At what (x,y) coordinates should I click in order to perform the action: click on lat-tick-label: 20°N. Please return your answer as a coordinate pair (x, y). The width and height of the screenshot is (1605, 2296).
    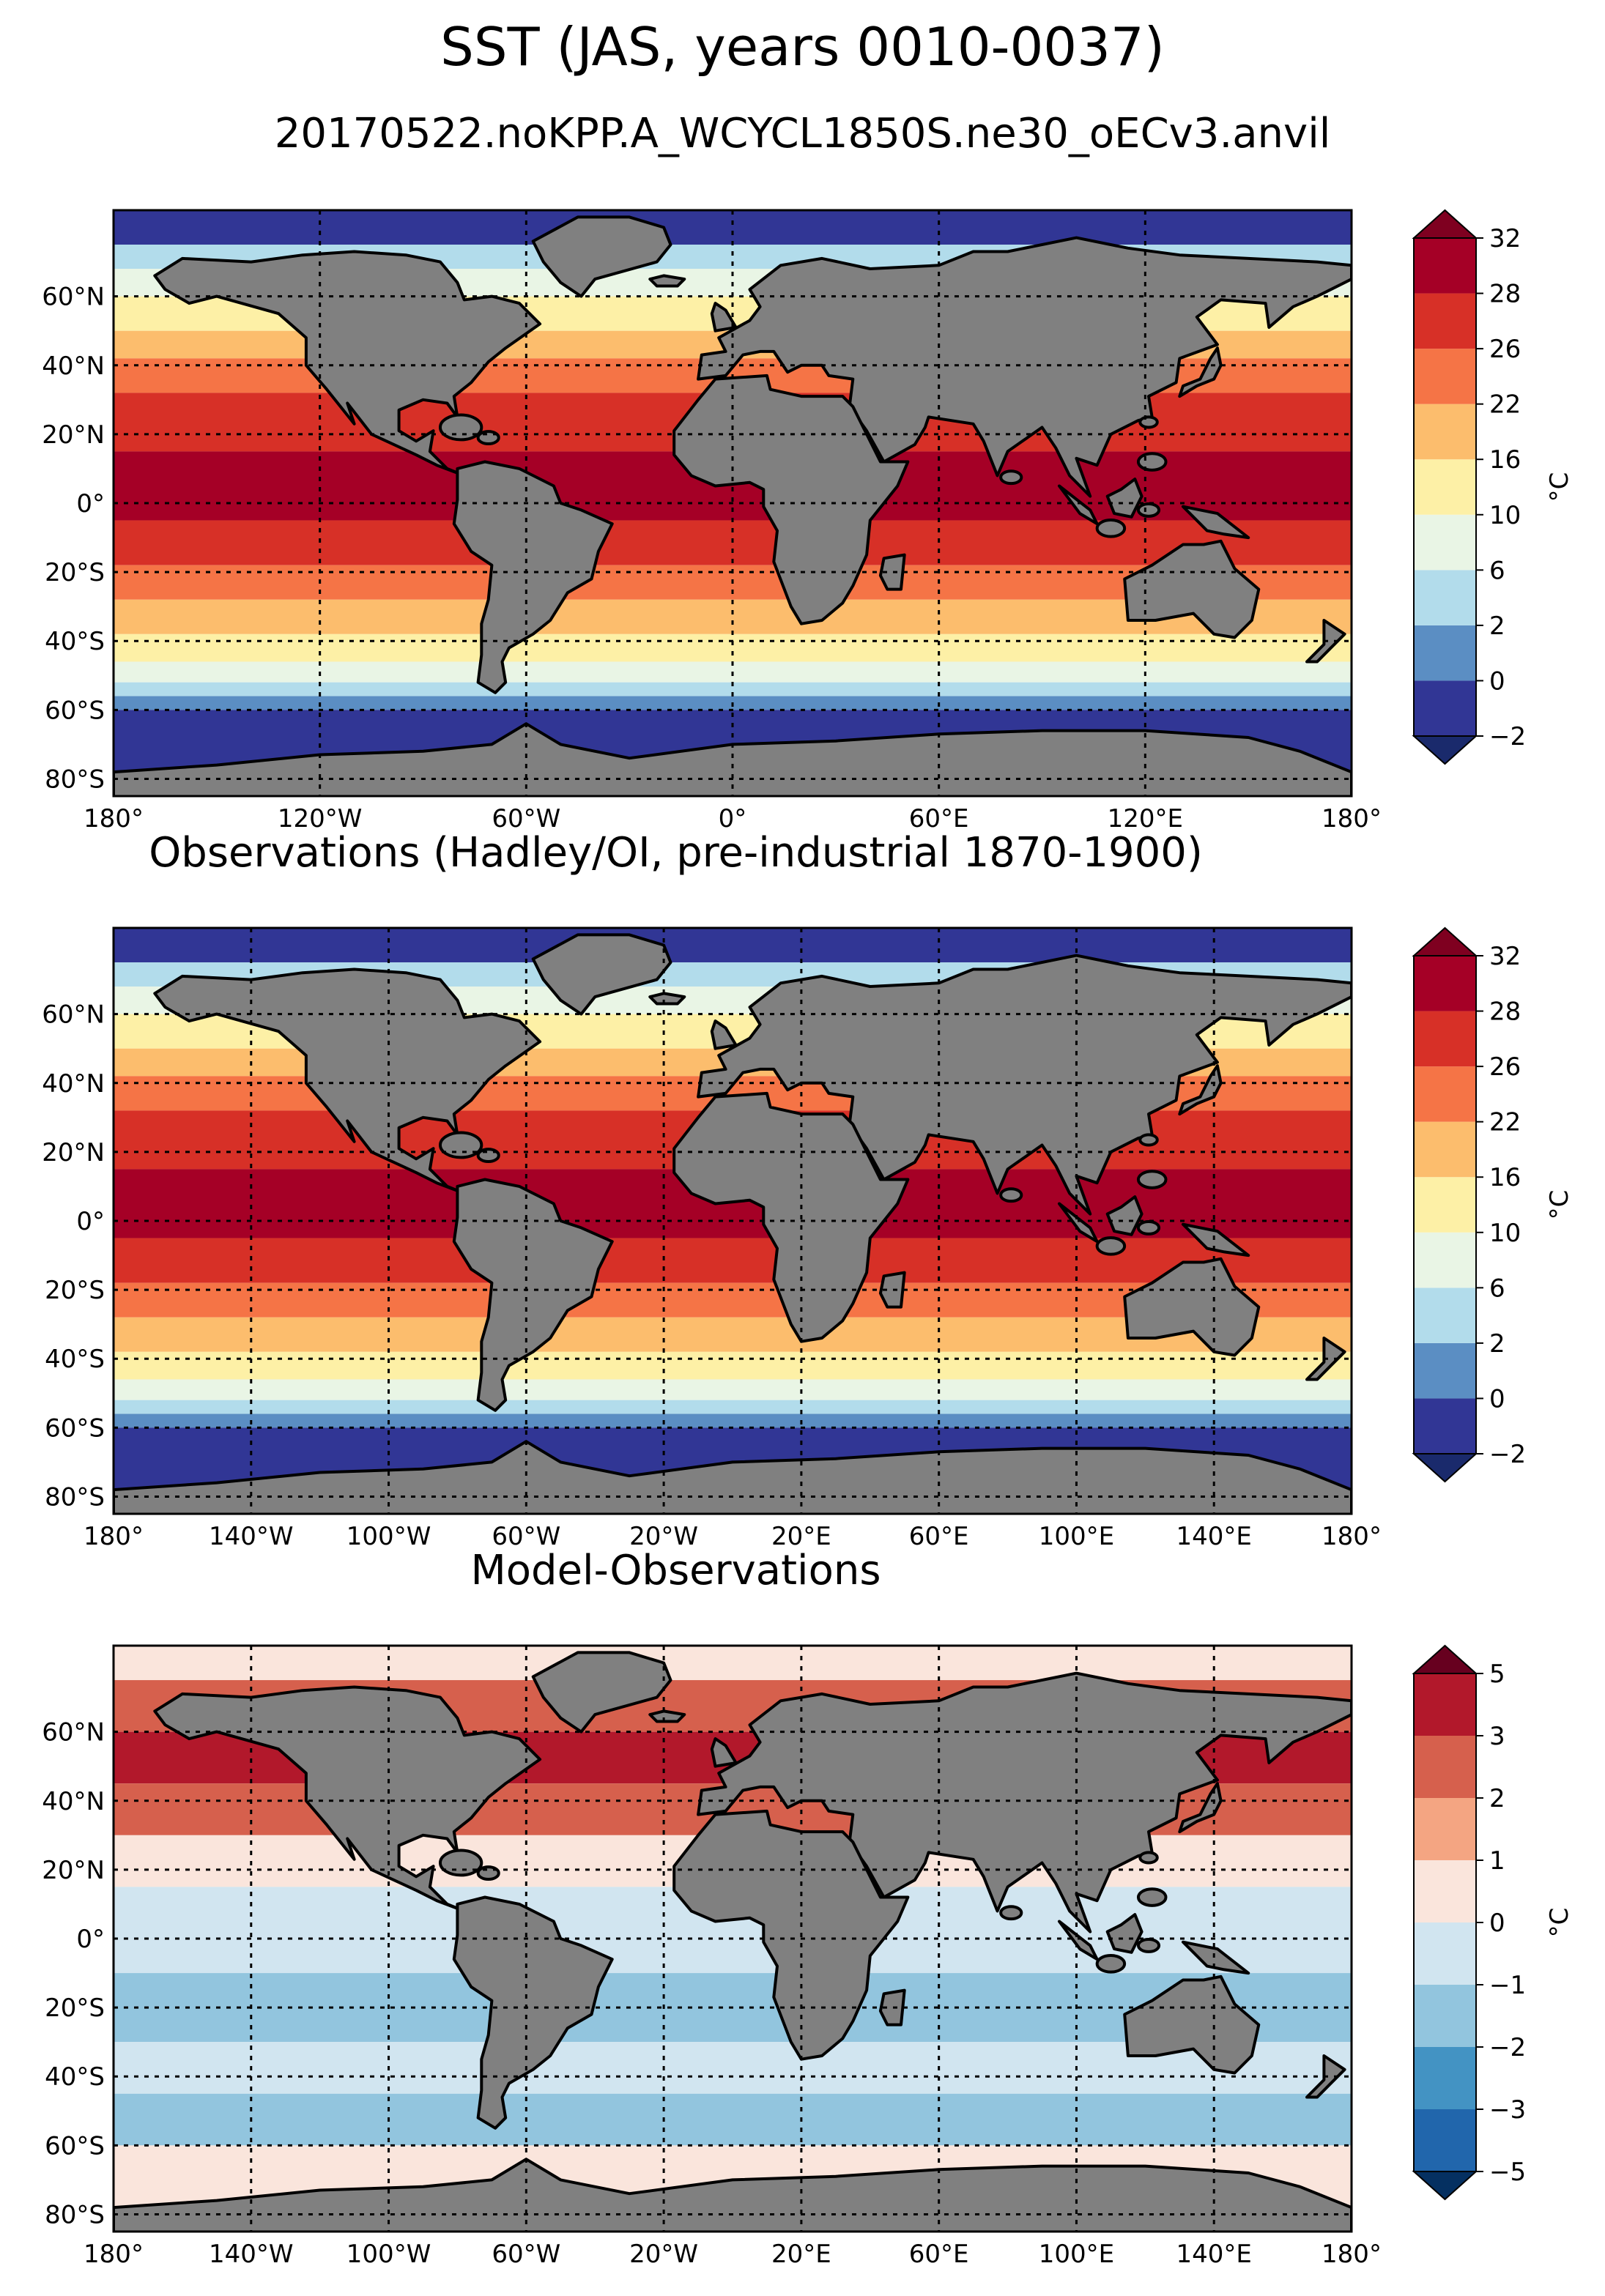
    Looking at the image, I should click on (73, 435).